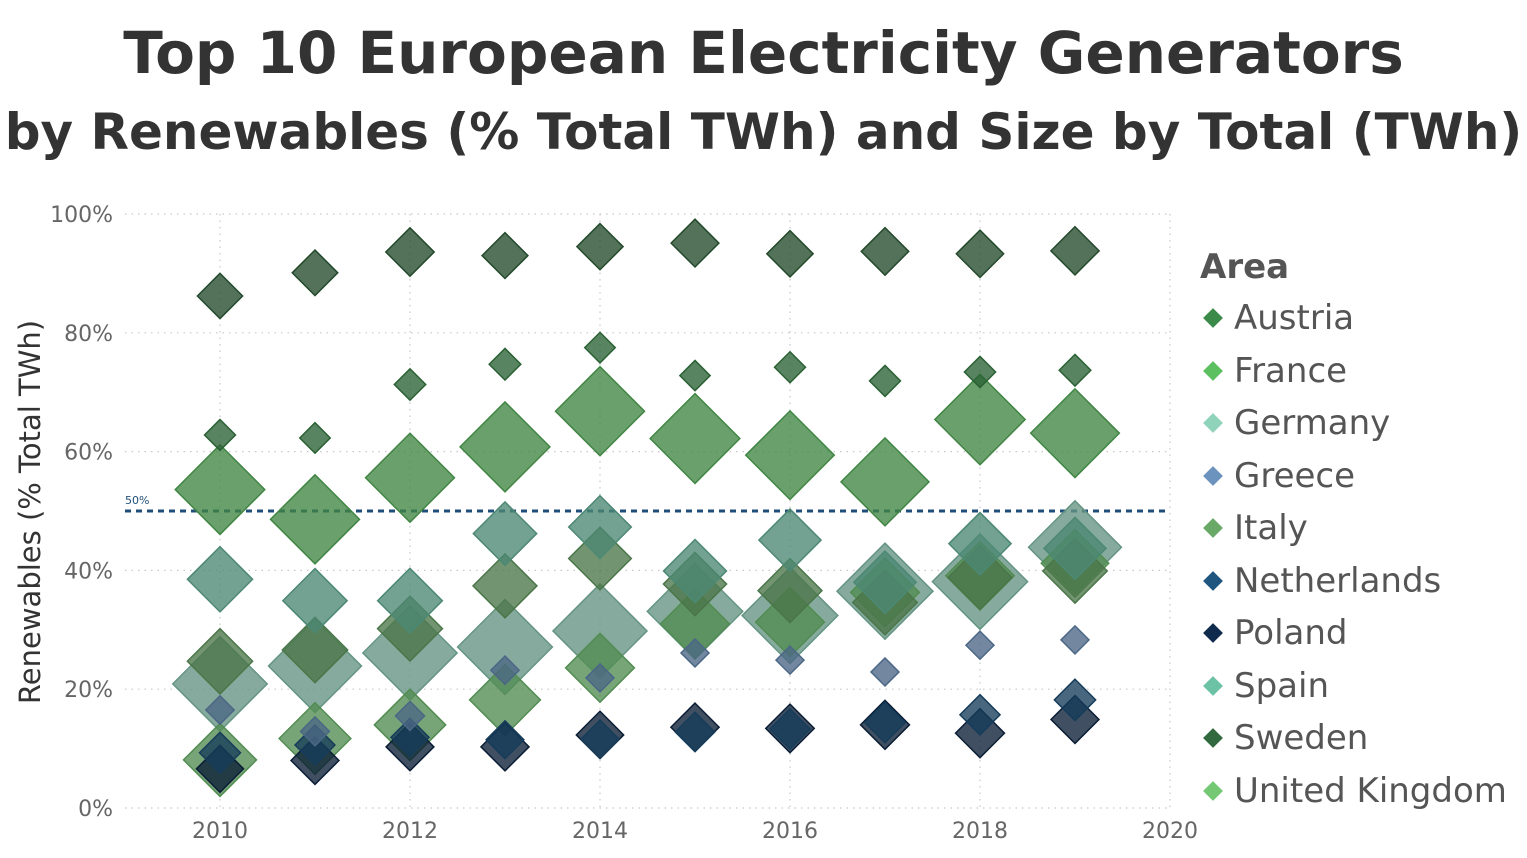  I want to click on point-spain-2011, so click(315, 600).